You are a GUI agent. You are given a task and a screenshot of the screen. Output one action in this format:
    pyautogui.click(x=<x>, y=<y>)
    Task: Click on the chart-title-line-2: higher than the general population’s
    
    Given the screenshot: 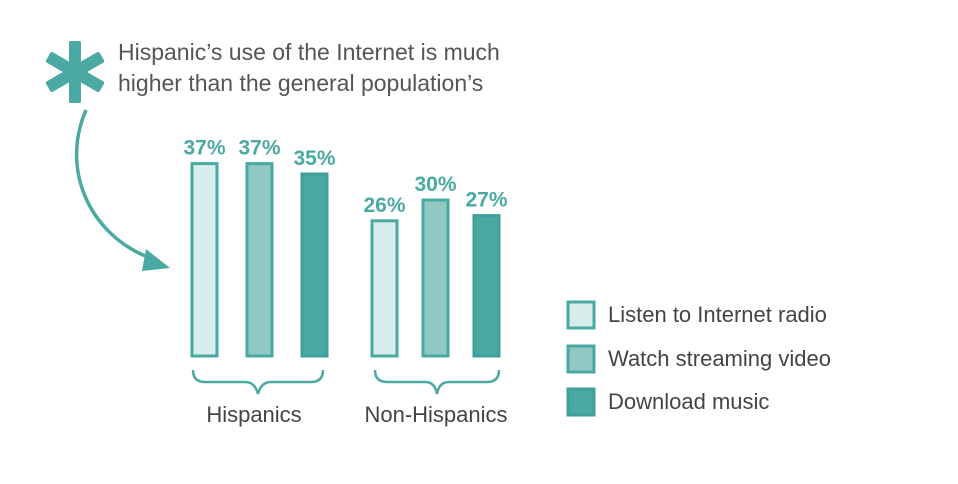 What is the action you would take?
    pyautogui.click(x=300, y=83)
    